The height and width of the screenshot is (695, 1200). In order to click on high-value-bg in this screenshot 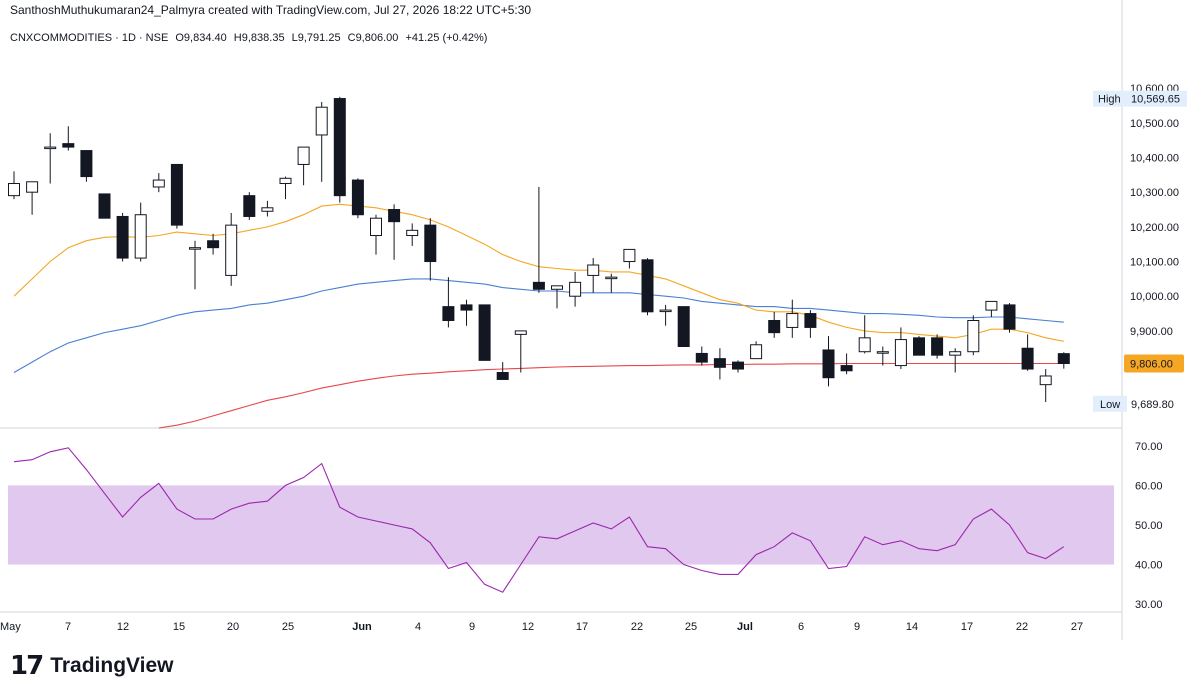, I will do `click(1157, 98)`.